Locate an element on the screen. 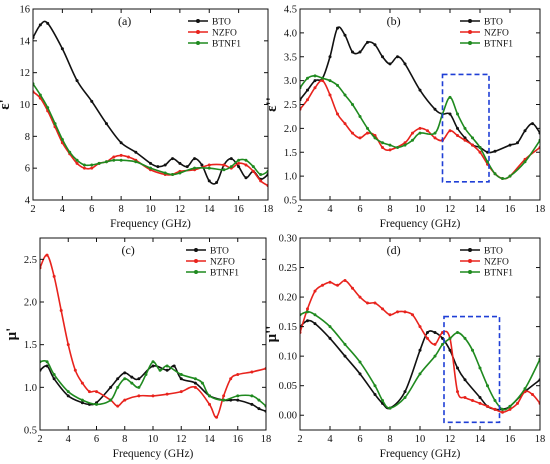 Image resolution: width=550 pixels, height=464 pixels. y-tick-label: 6 is located at coordinates (27, 169).